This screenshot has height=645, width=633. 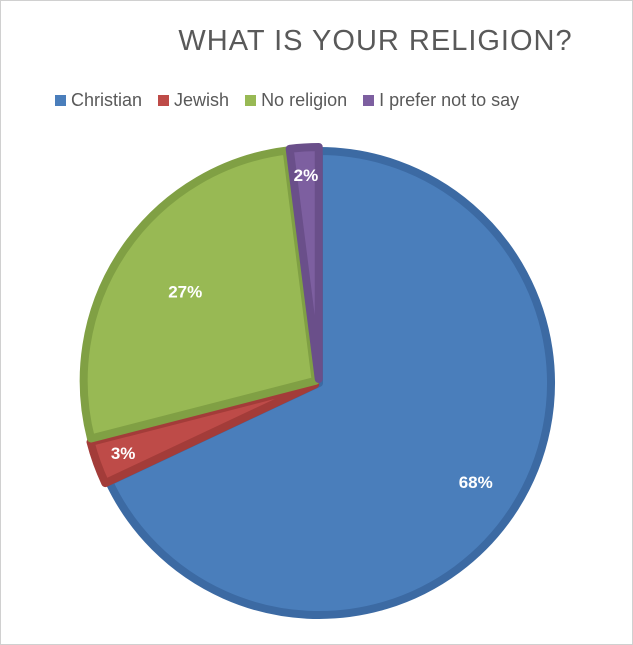 I want to click on data-label-no-religion: 27%, so click(x=185, y=292).